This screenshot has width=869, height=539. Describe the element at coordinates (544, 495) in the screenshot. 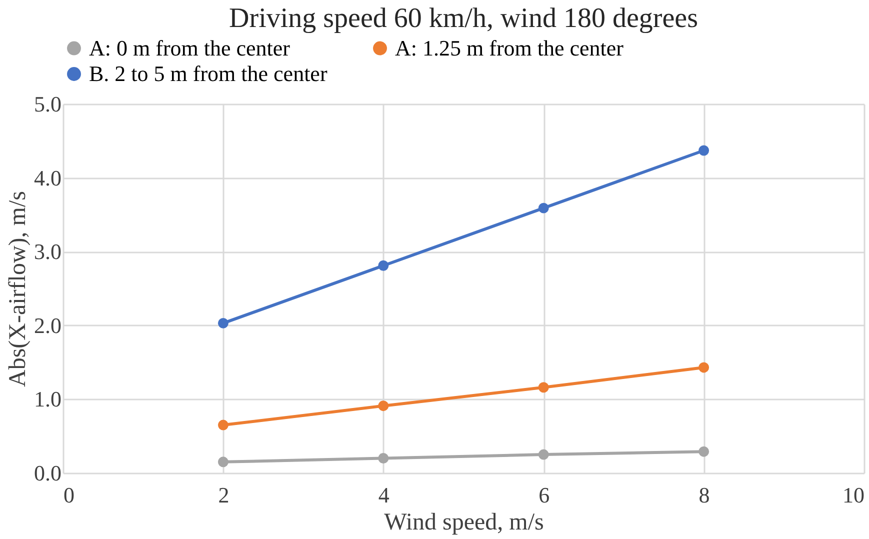

I see `x-tick-label: 6` at that location.